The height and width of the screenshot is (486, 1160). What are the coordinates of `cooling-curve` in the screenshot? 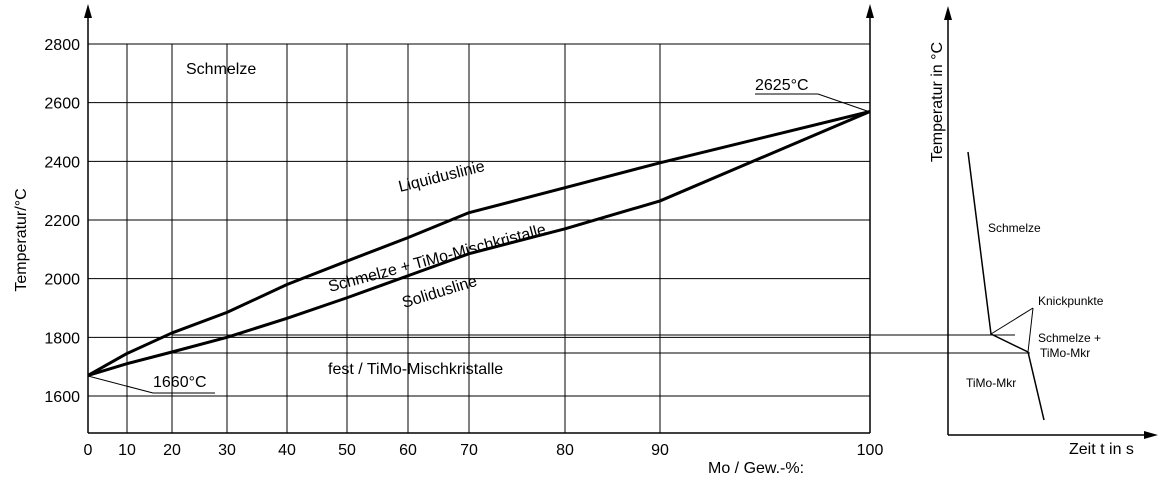 It's located at (1006, 286).